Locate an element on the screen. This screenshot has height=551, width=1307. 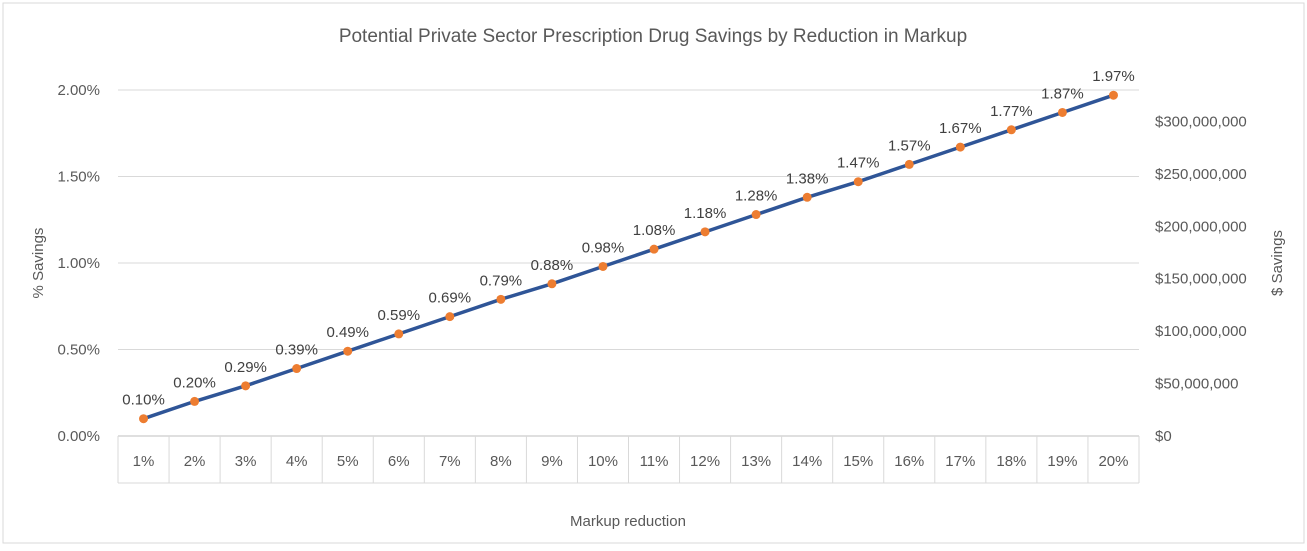
y2-tick-label: $0 is located at coordinates (1163, 436).